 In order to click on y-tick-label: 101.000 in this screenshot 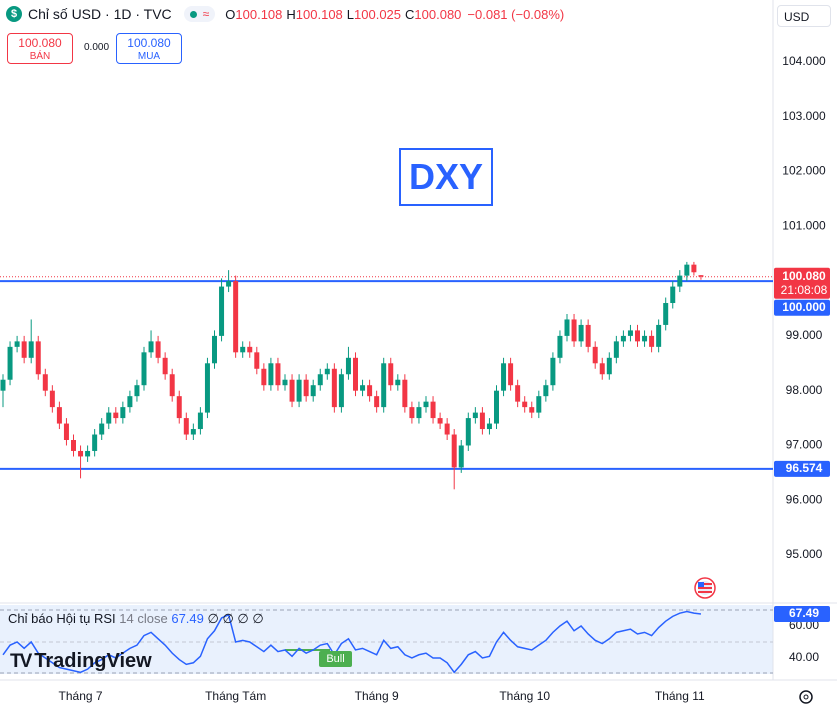, I will do `click(804, 225)`.